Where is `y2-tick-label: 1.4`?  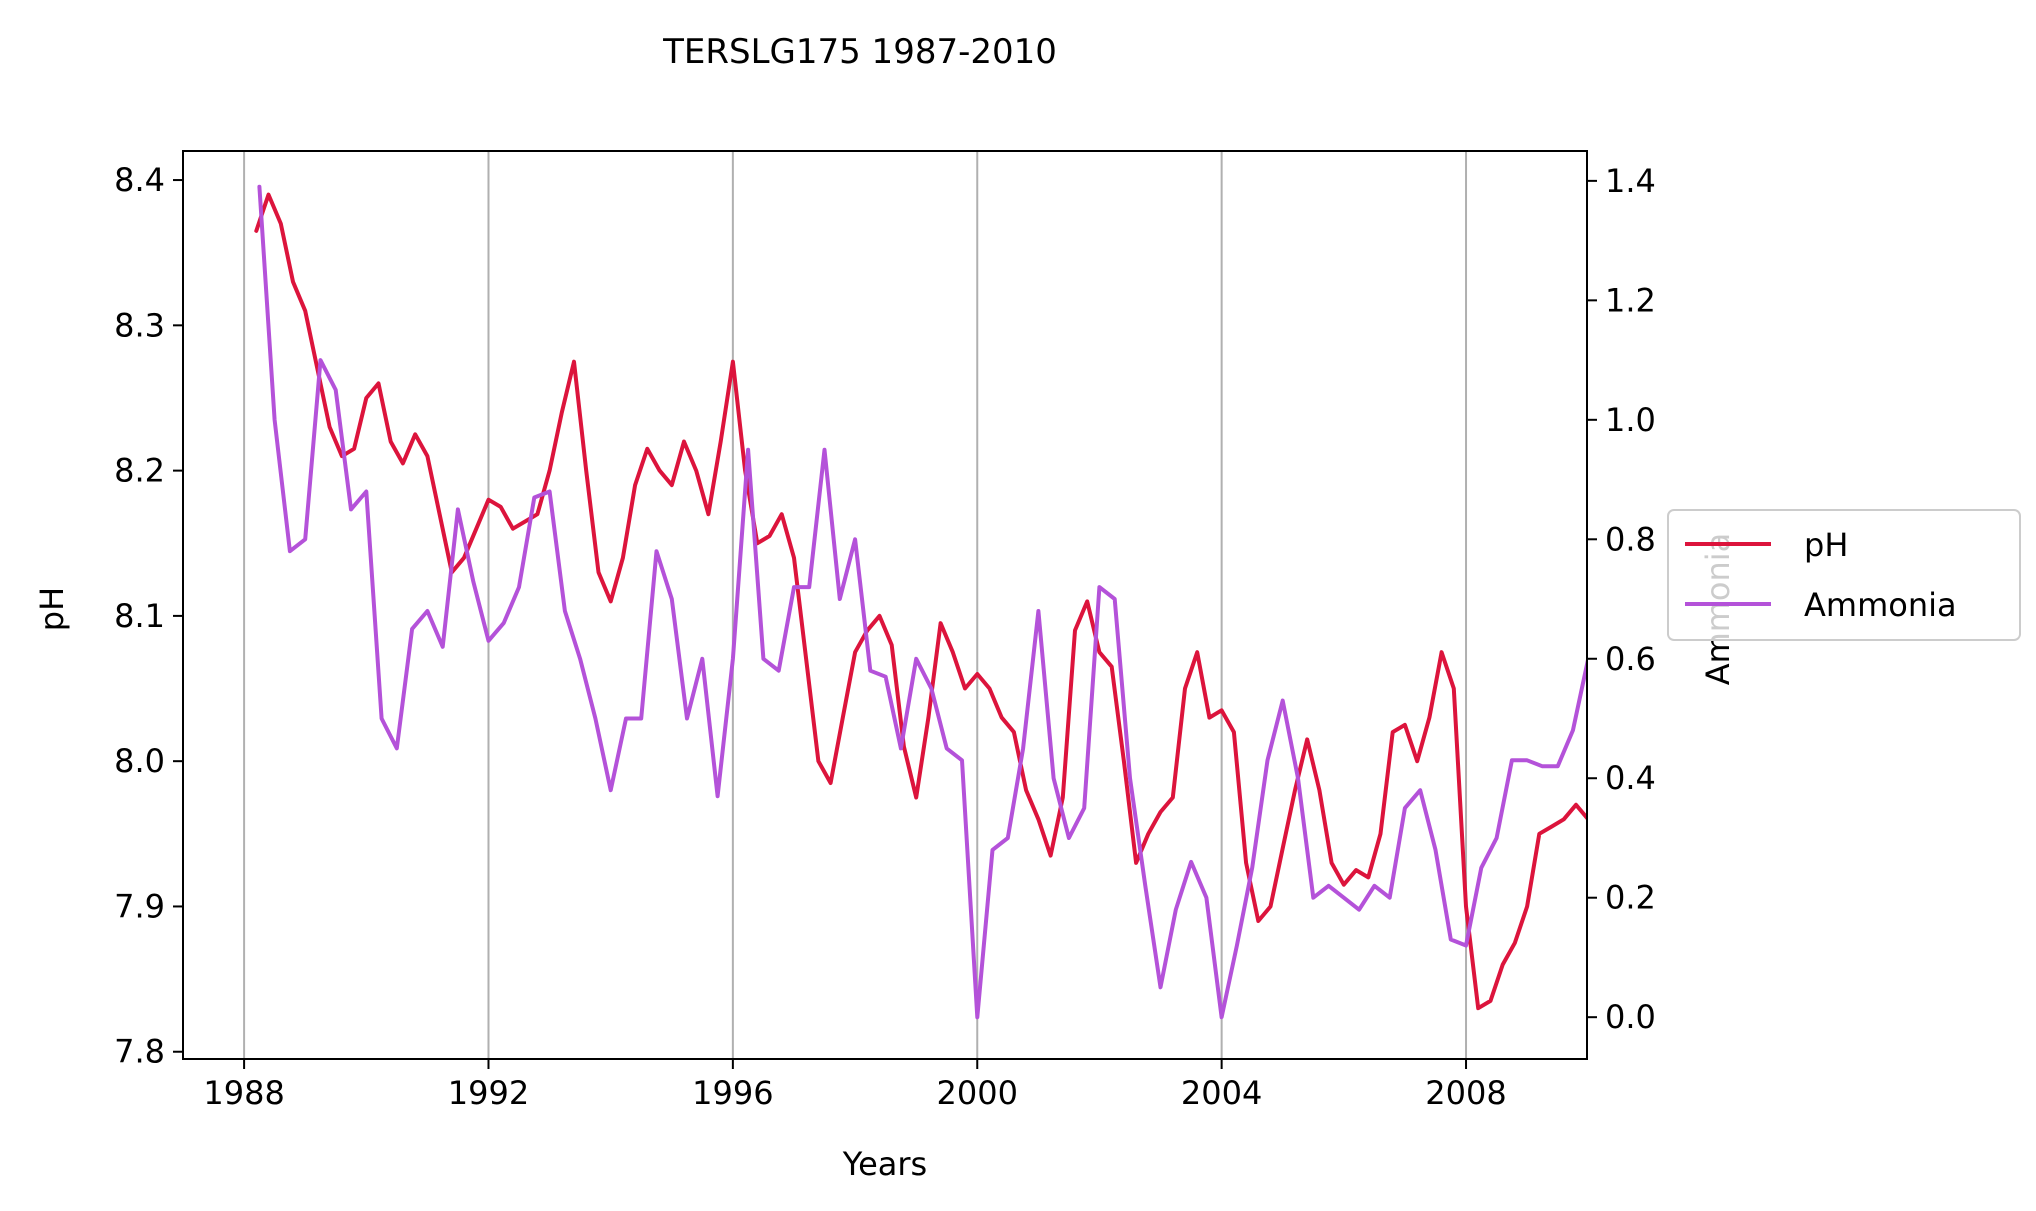
y2-tick-label: 1.4 is located at coordinates (1630, 181).